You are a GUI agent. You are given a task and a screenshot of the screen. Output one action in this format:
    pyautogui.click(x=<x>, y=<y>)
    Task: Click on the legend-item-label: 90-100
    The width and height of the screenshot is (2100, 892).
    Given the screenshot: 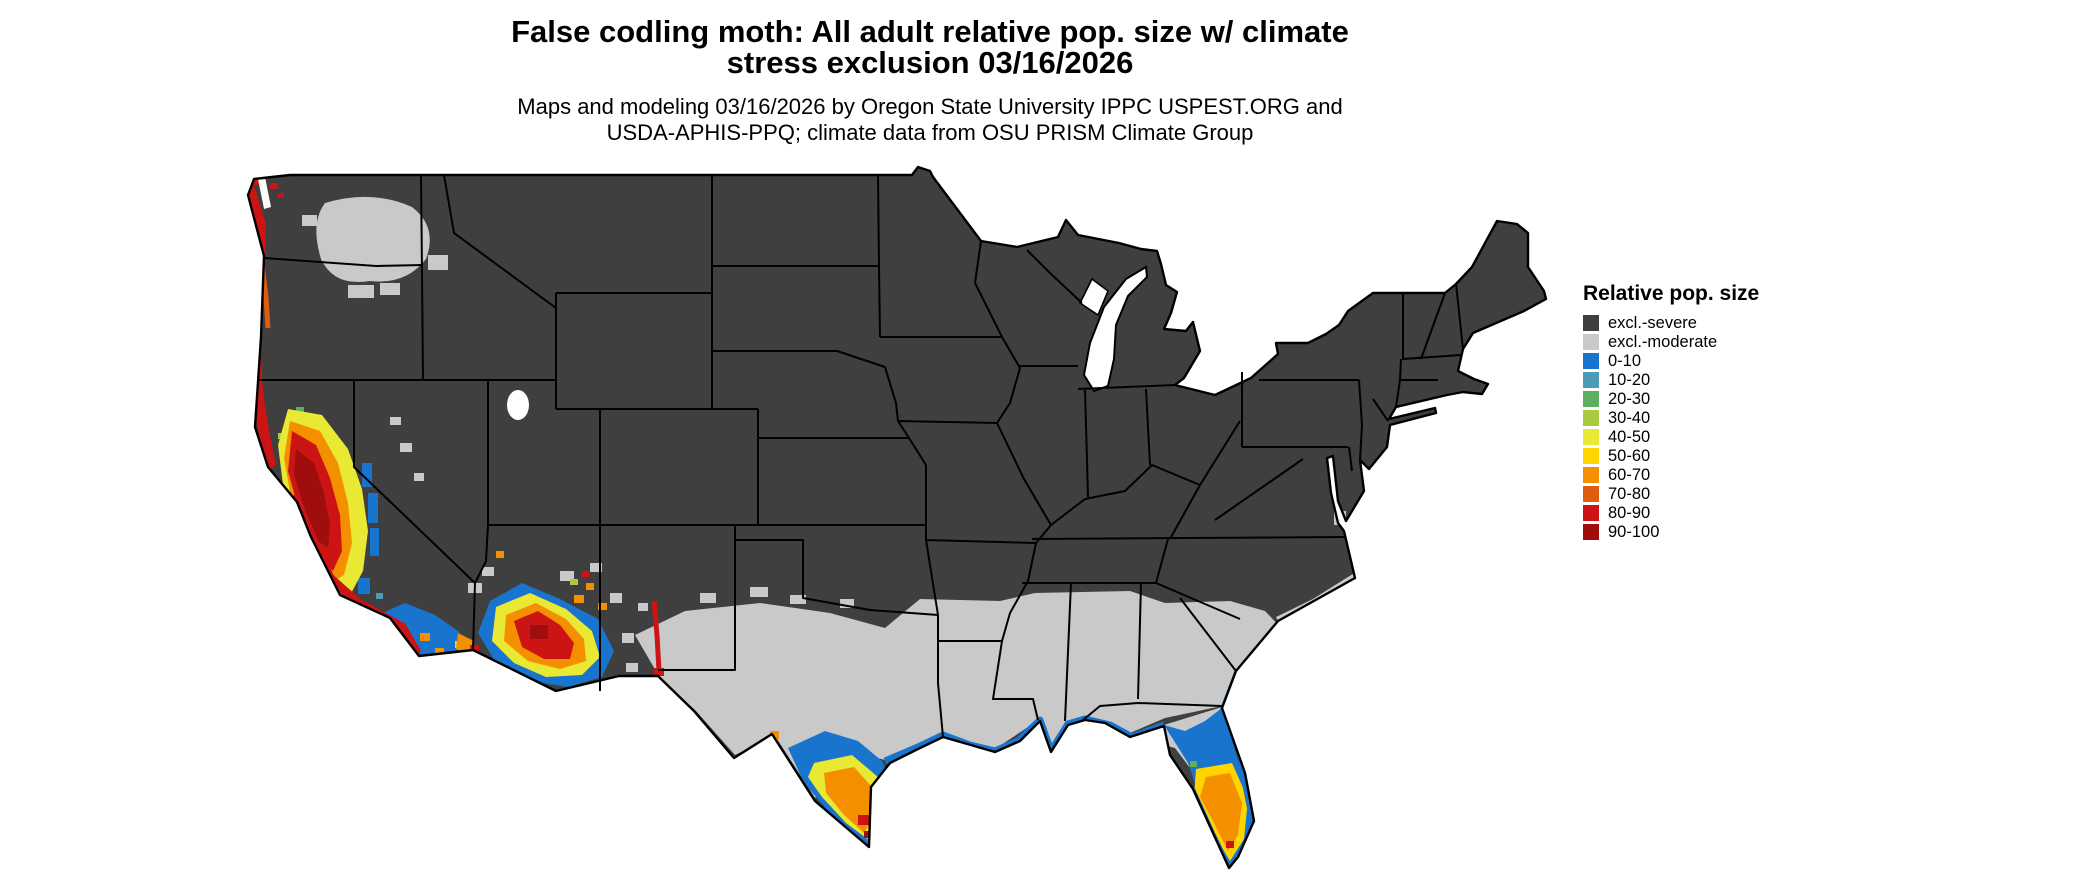 What is the action you would take?
    pyautogui.click(x=1634, y=532)
    